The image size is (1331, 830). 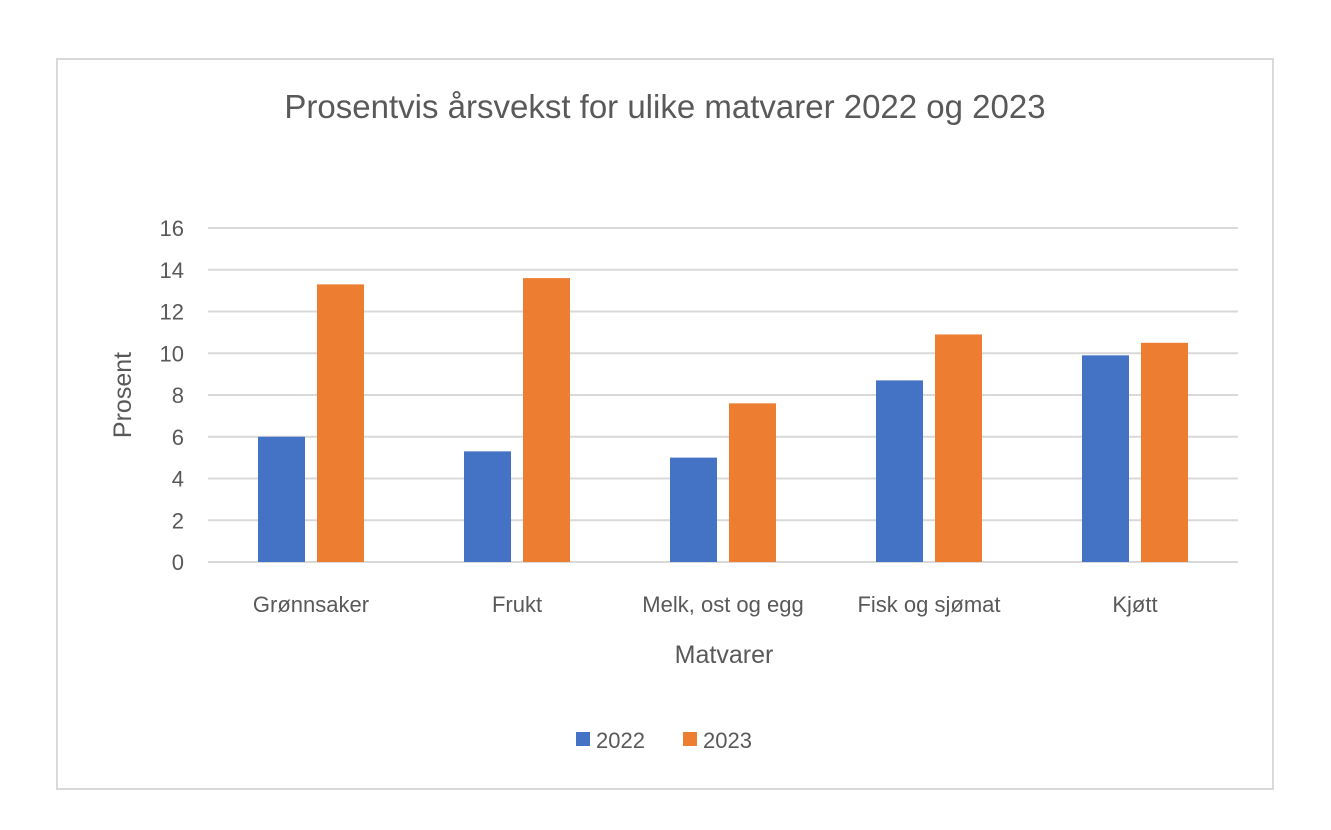 I want to click on y-tick-label: 6, so click(x=178, y=437).